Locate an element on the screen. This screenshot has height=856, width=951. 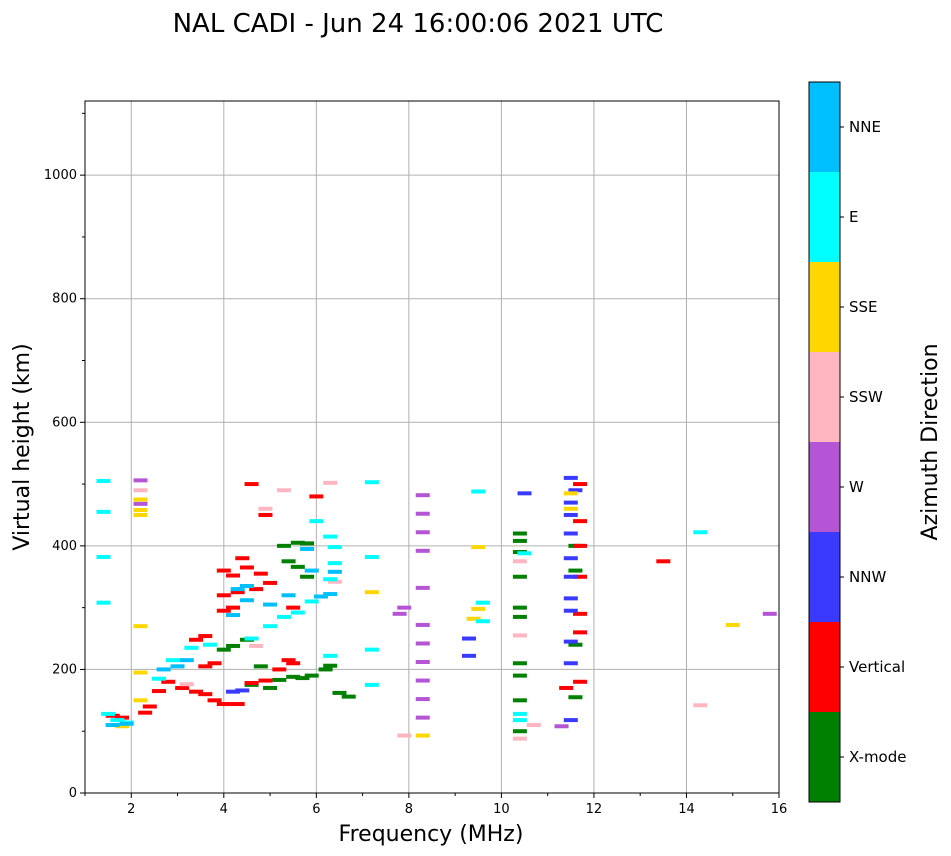
colorbar-tick-label: X-mode is located at coordinates (877, 757).